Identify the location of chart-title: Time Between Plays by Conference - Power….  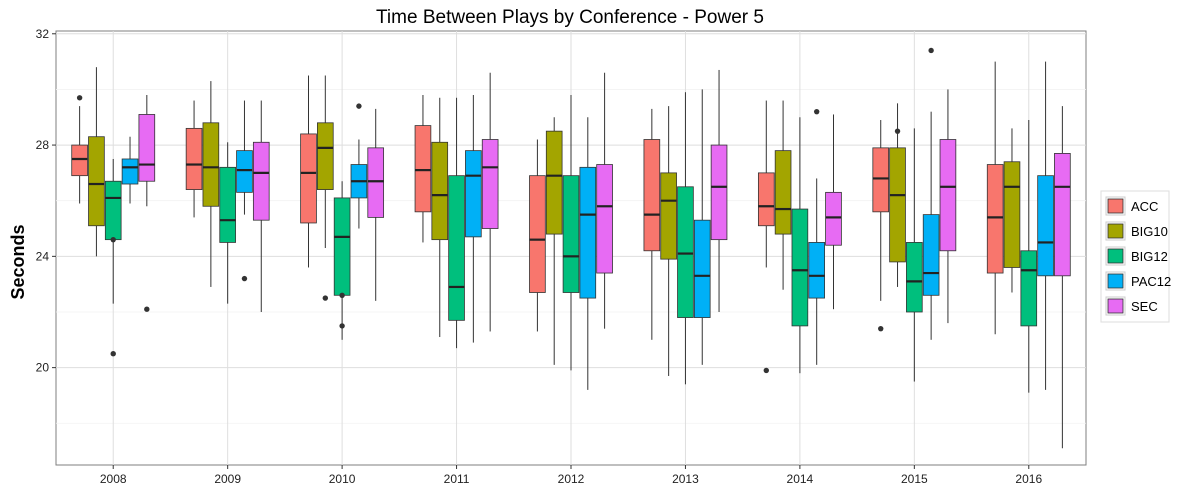
(570, 17).